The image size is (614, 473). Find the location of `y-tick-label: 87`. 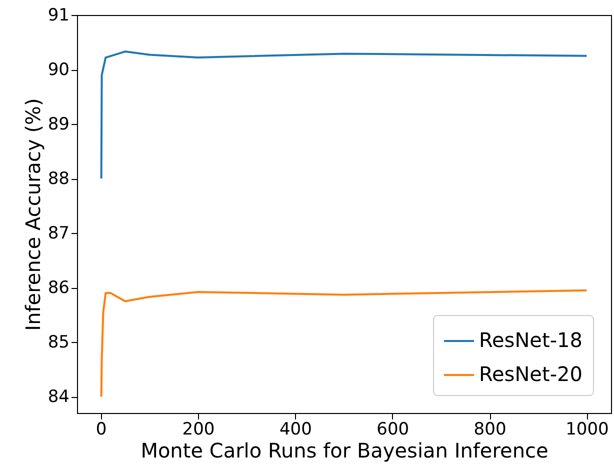

y-tick-label: 87 is located at coordinates (59, 234).